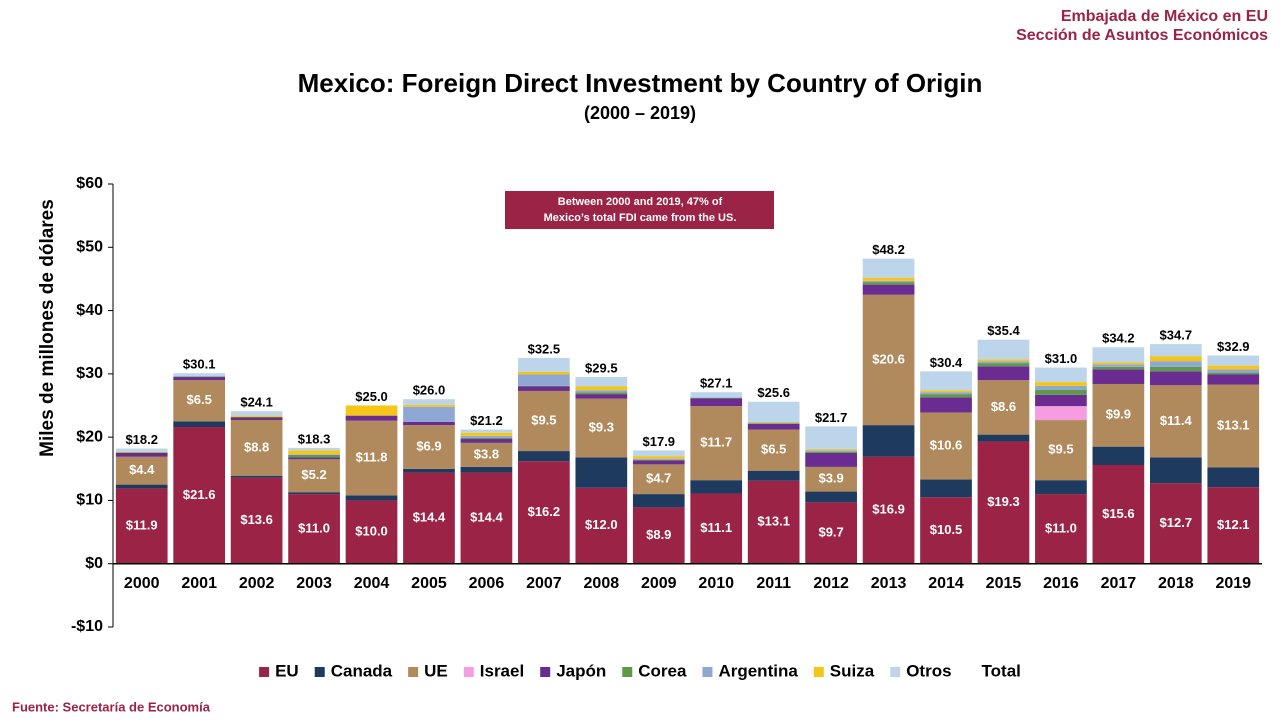 The width and height of the screenshot is (1280, 720). Describe the element at coordinates (1003, 330) in the screenshot. I see `total-label: $35.4` at that location.